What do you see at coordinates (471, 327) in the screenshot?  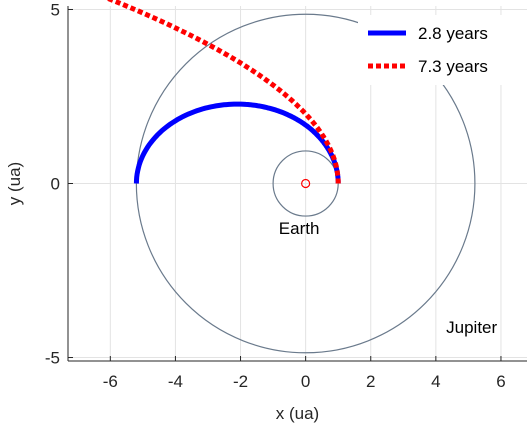 I see `jupiter-label: Jupiter` at bounding box center [471, 327].